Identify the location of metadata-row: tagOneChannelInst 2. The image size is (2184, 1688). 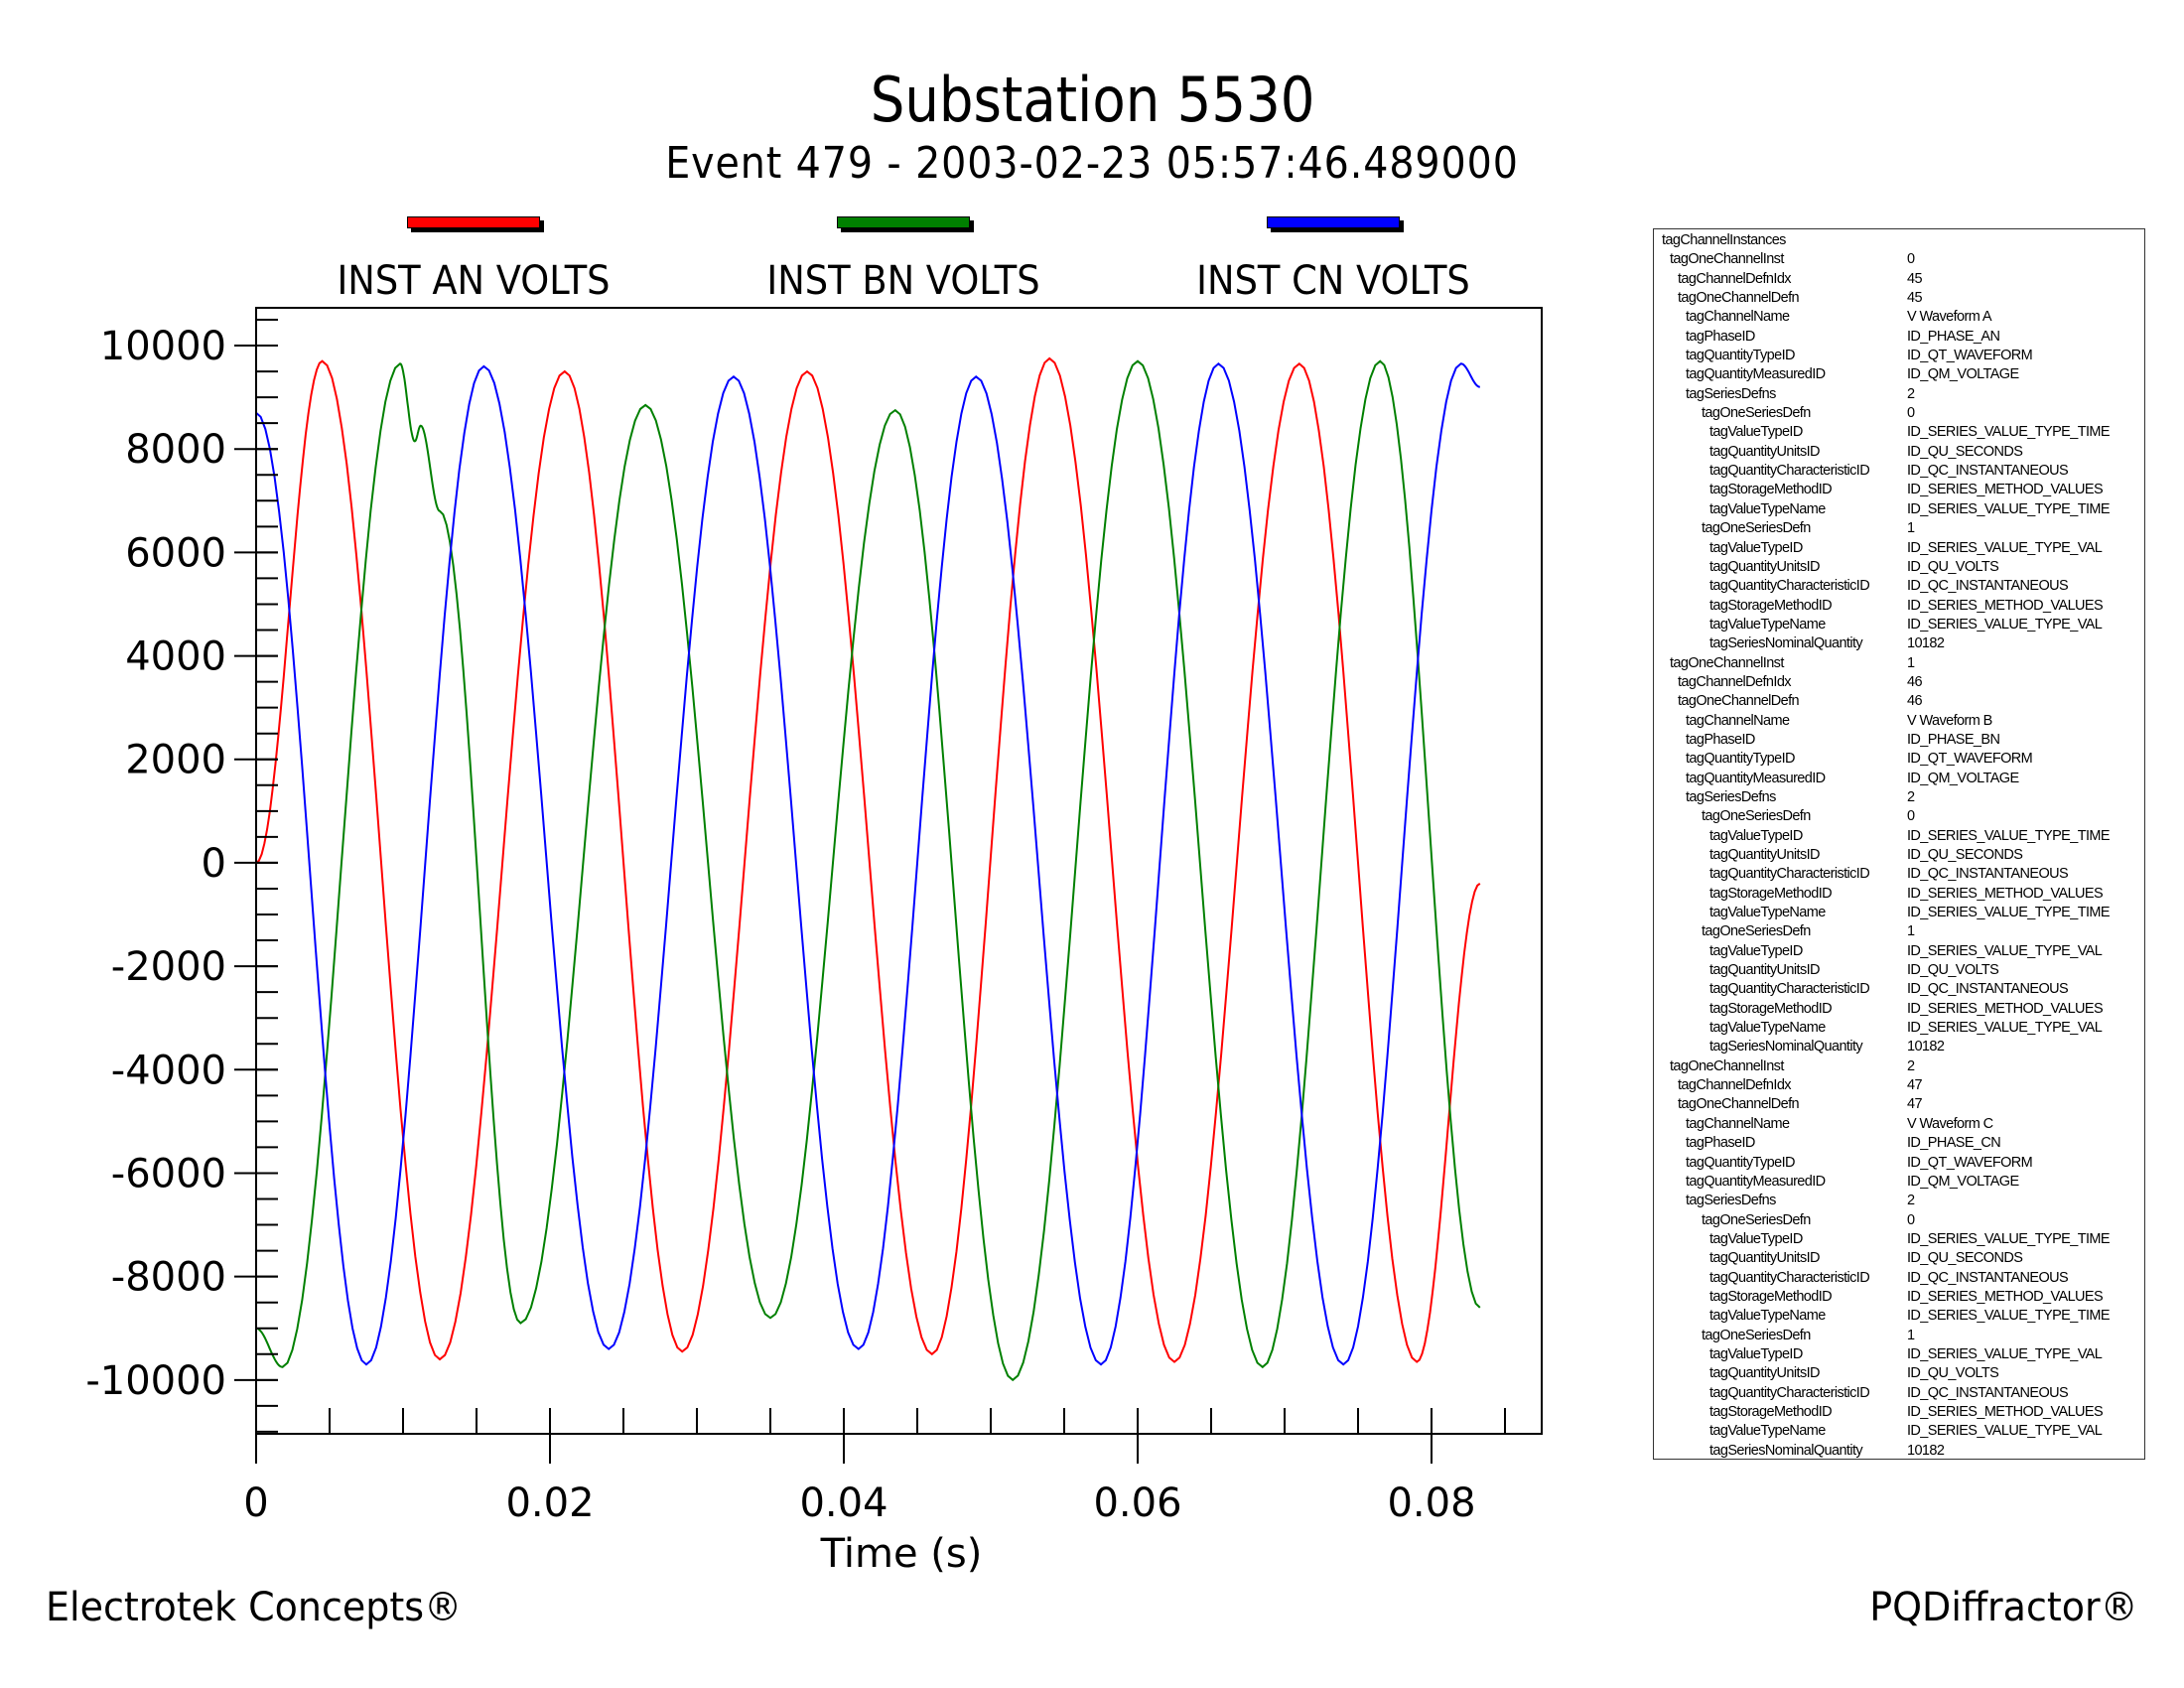
(1899, 1066).